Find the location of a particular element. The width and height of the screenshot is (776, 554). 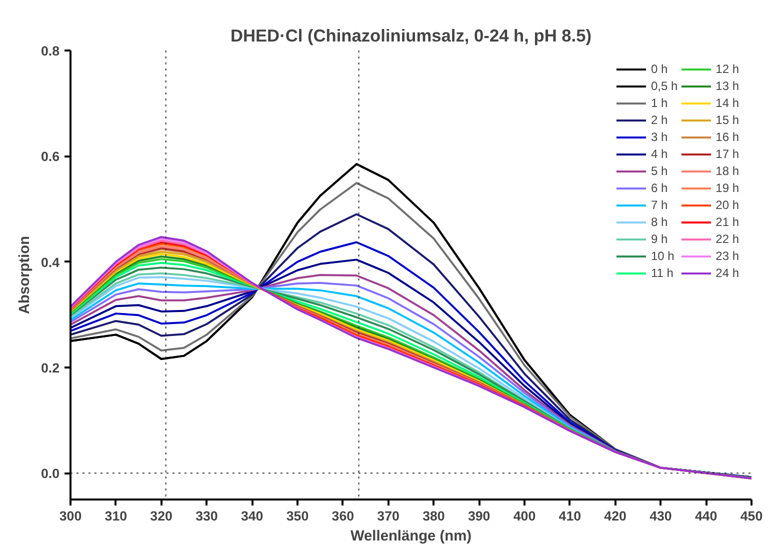

y-tick-label: 0.2 is located at coordinates (50, 368).